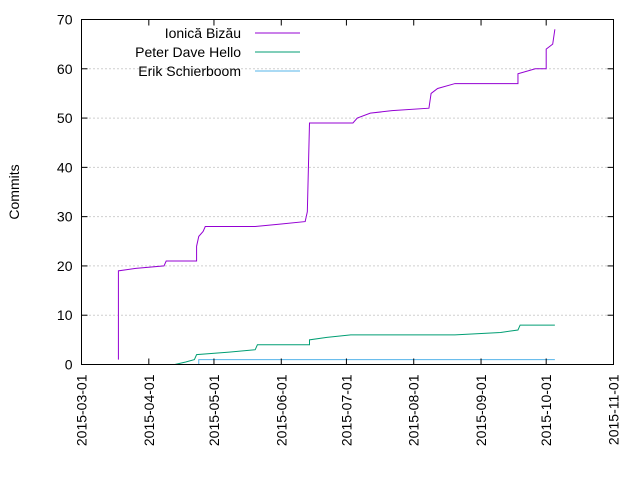  Describe the element at coordinates (14, 191) in the screenshot. I see `y-axis-label: Commits` at that location.